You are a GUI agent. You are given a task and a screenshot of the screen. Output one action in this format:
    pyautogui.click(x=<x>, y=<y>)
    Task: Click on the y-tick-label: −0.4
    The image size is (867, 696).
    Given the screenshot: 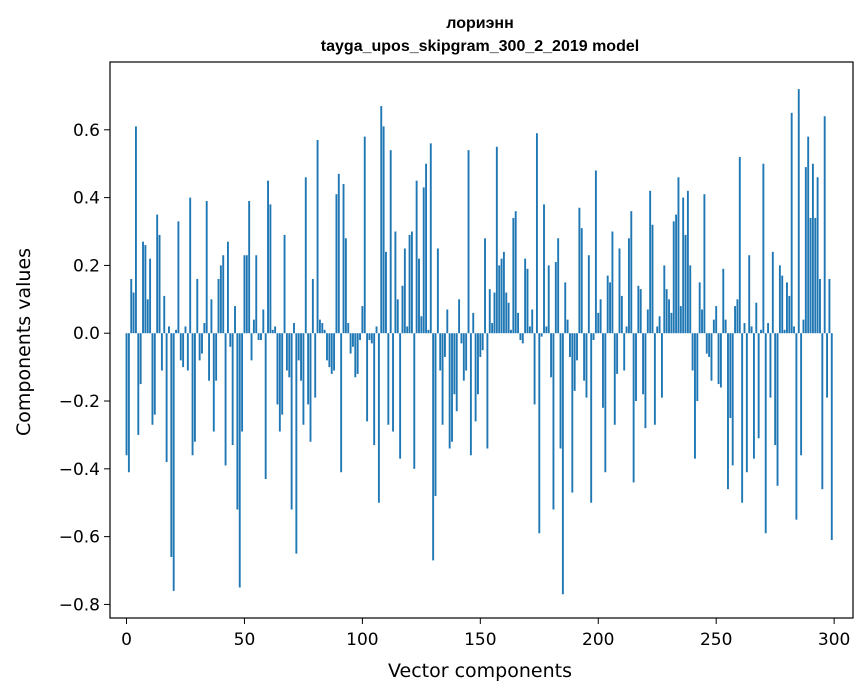 What is the action you would take?
    pyautogui.click(x=79, y=470)
    